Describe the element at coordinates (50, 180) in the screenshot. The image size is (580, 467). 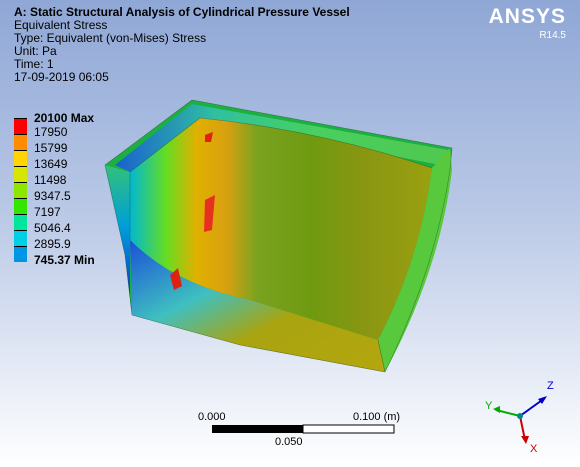
I see `legend-value-4: 11498` at that location.